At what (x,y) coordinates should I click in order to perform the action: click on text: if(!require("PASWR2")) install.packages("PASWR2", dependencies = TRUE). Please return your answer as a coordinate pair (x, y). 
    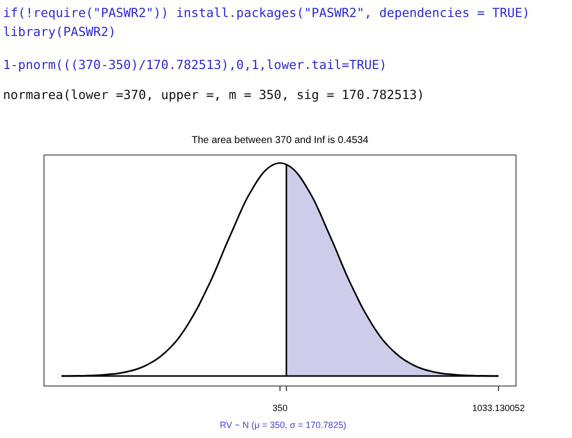
    Looking at the image, I should click on (266, 12).